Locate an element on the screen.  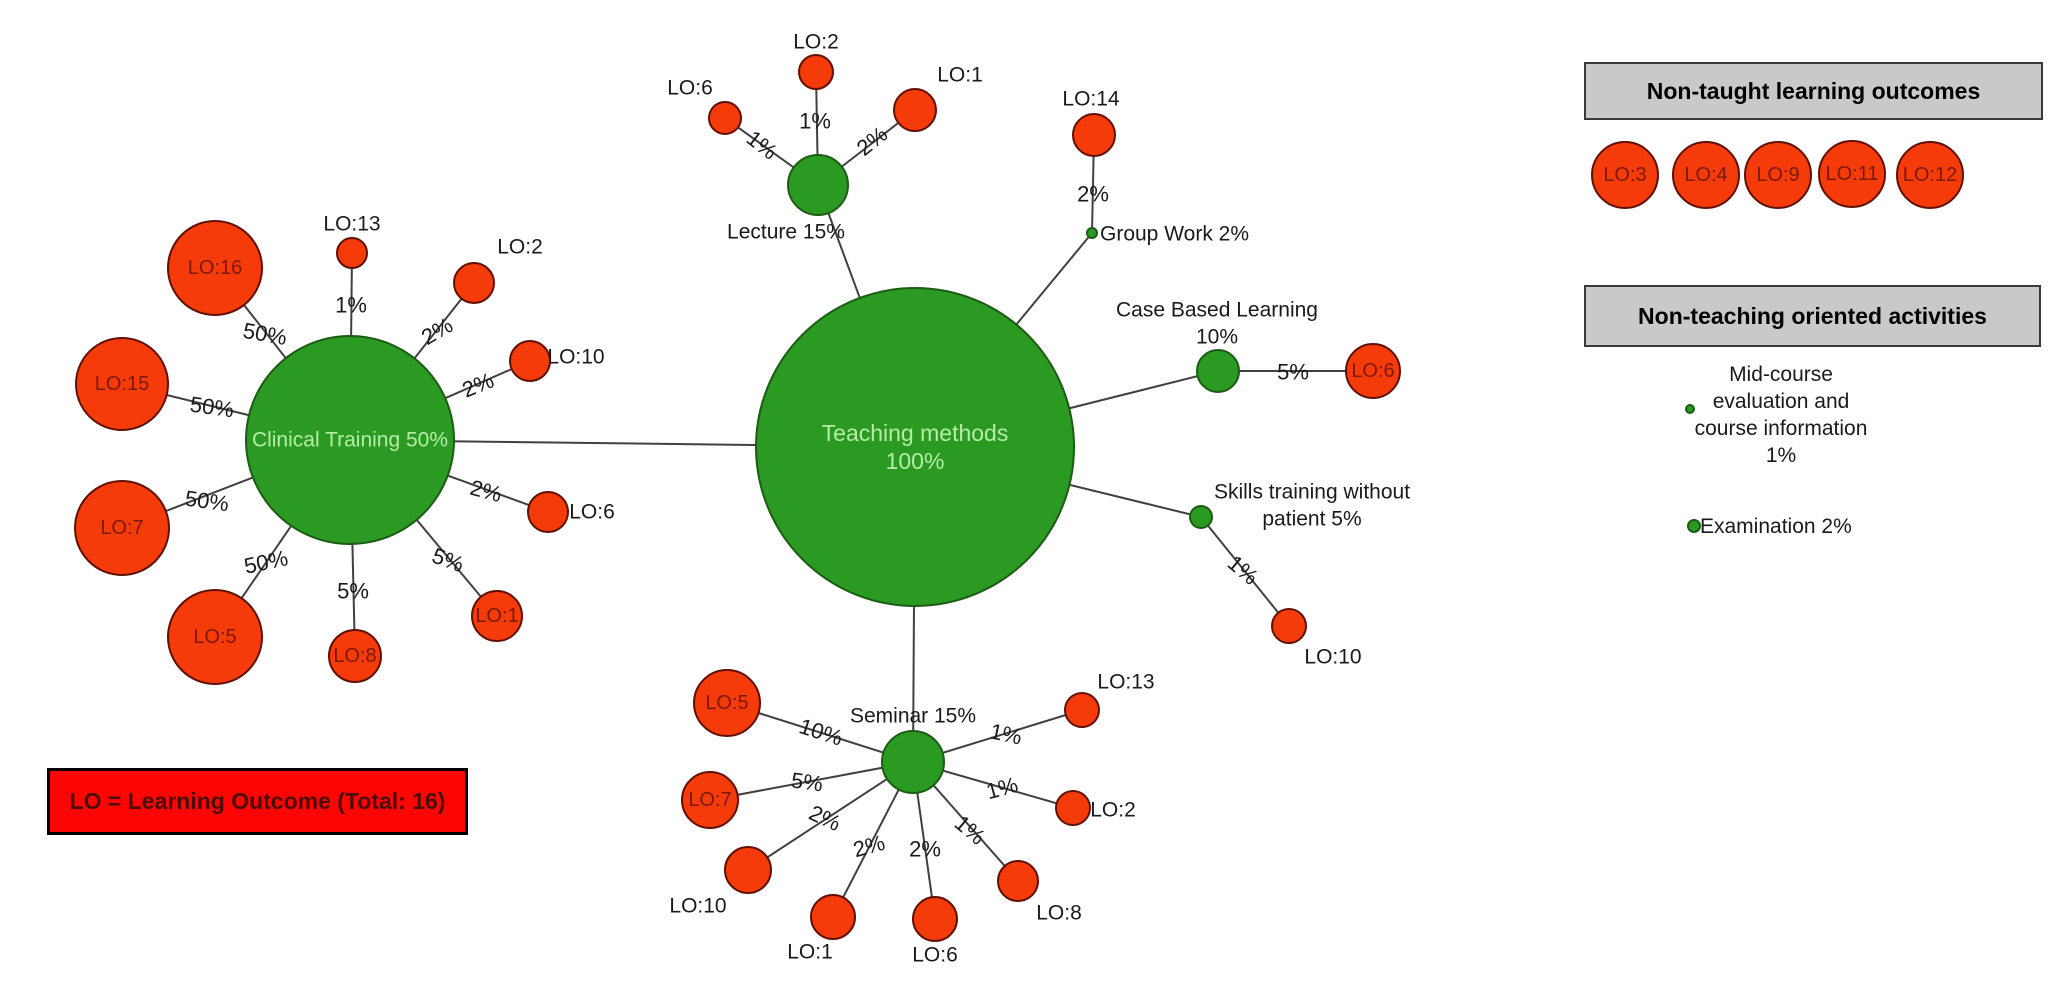
non-taught-header: Non-taught learning outcomes is located at coordinates (1813, 91).